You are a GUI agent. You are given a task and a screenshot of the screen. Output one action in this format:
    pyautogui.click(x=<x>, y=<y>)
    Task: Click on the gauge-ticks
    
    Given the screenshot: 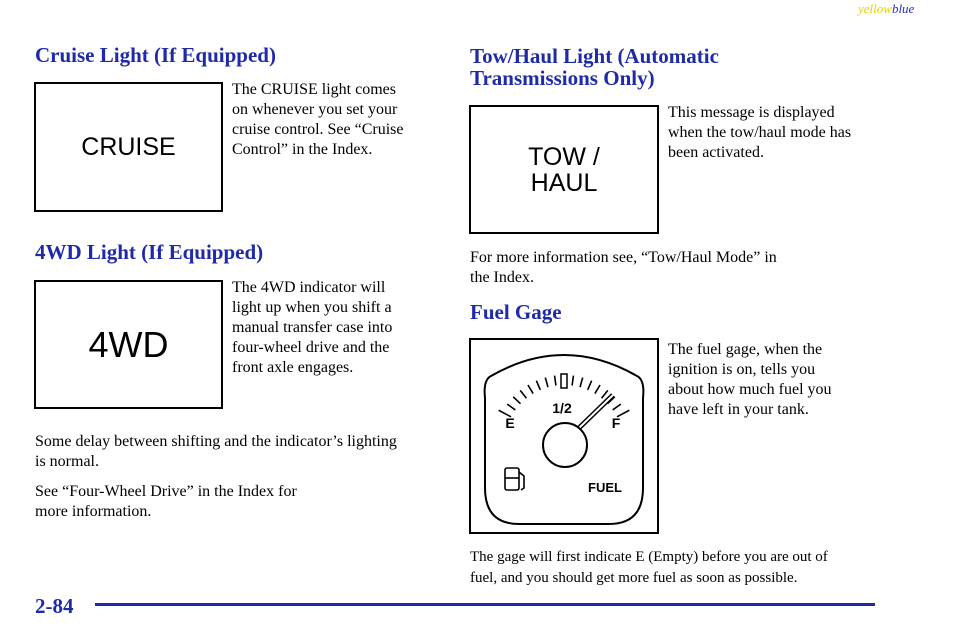 What is the action you would take?
    pyautogui.click(x=564, y=396)
    